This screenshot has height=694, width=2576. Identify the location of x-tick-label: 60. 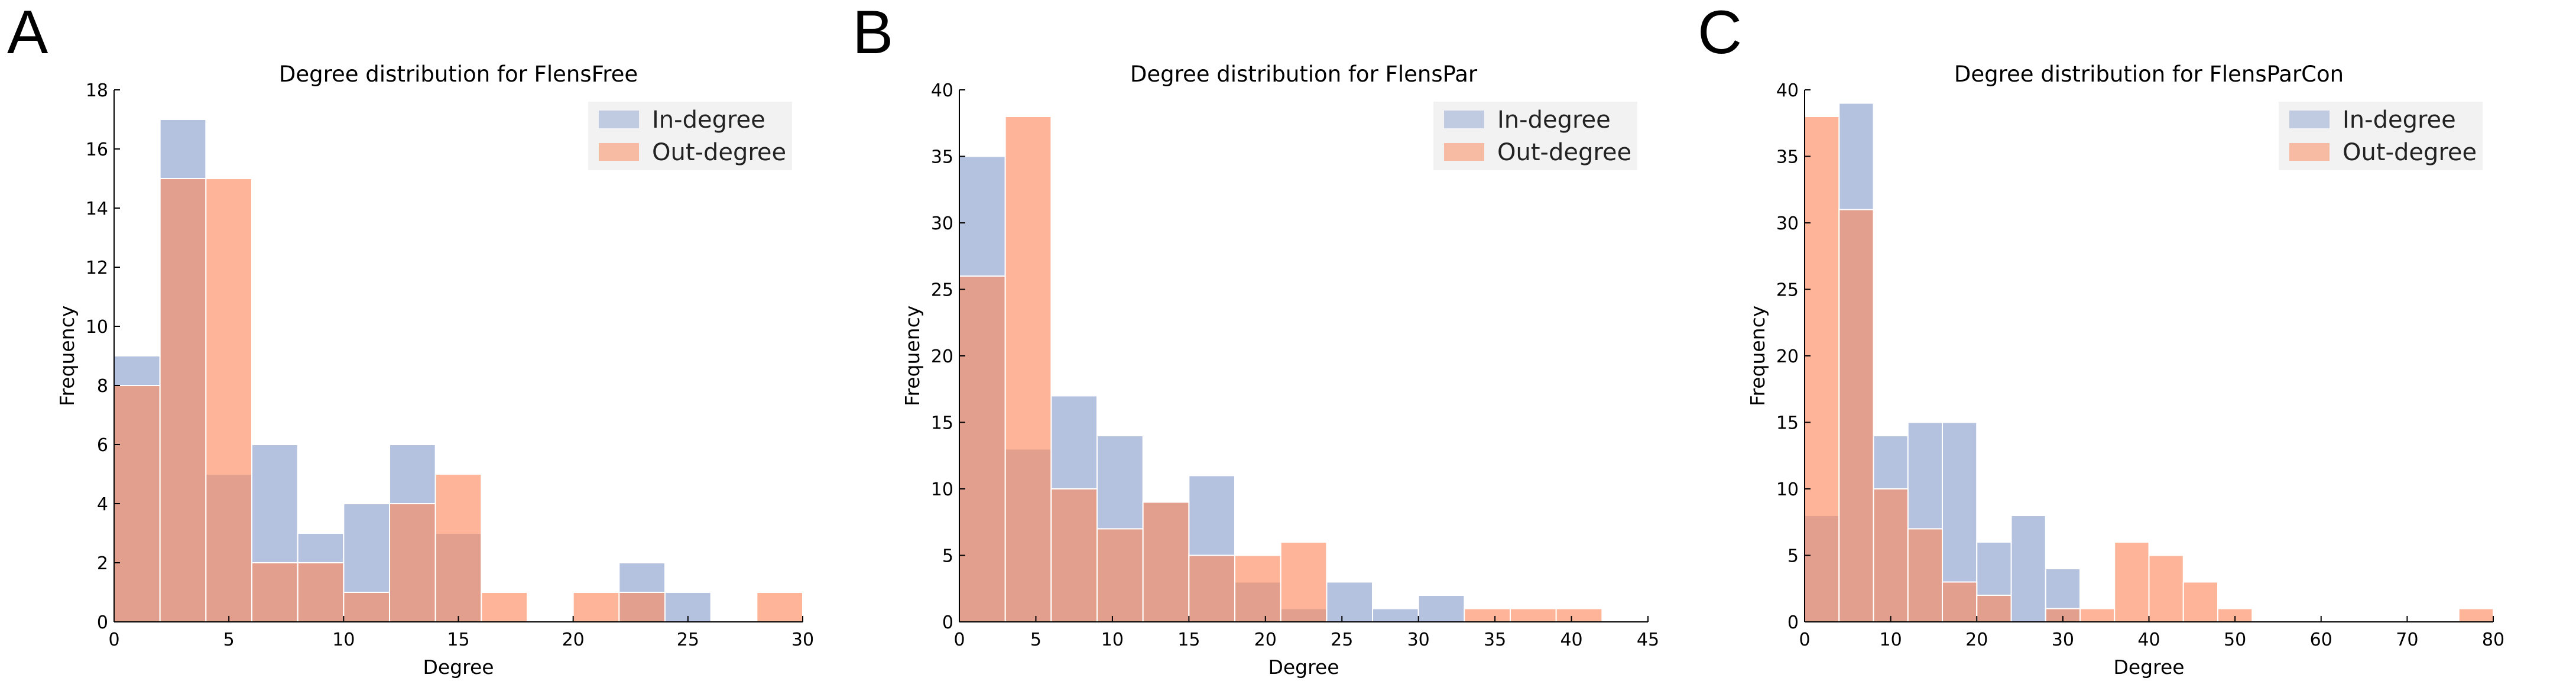
(2321, 640).